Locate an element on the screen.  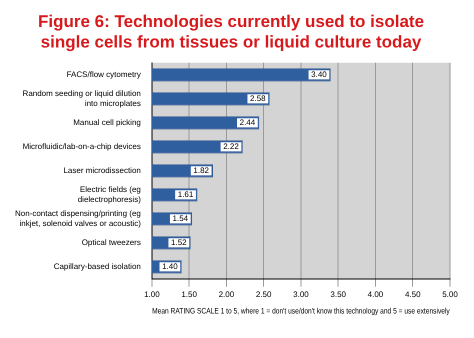
data-label: 1.40 is located at coordinates (170, 267).